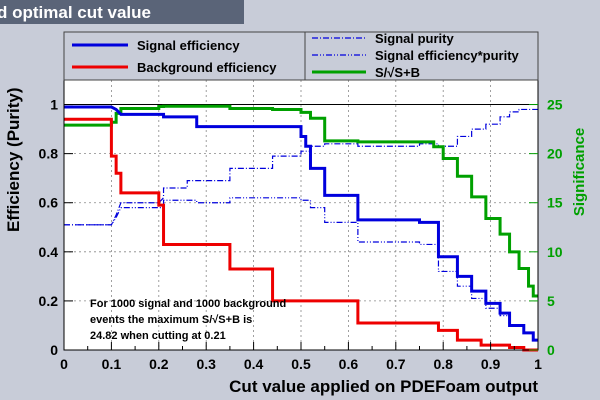 The image size is (600, 400). Describe the element at coordinates (112, 364) in the screenshot. I see `x-tick-label: 0.1` at that location.